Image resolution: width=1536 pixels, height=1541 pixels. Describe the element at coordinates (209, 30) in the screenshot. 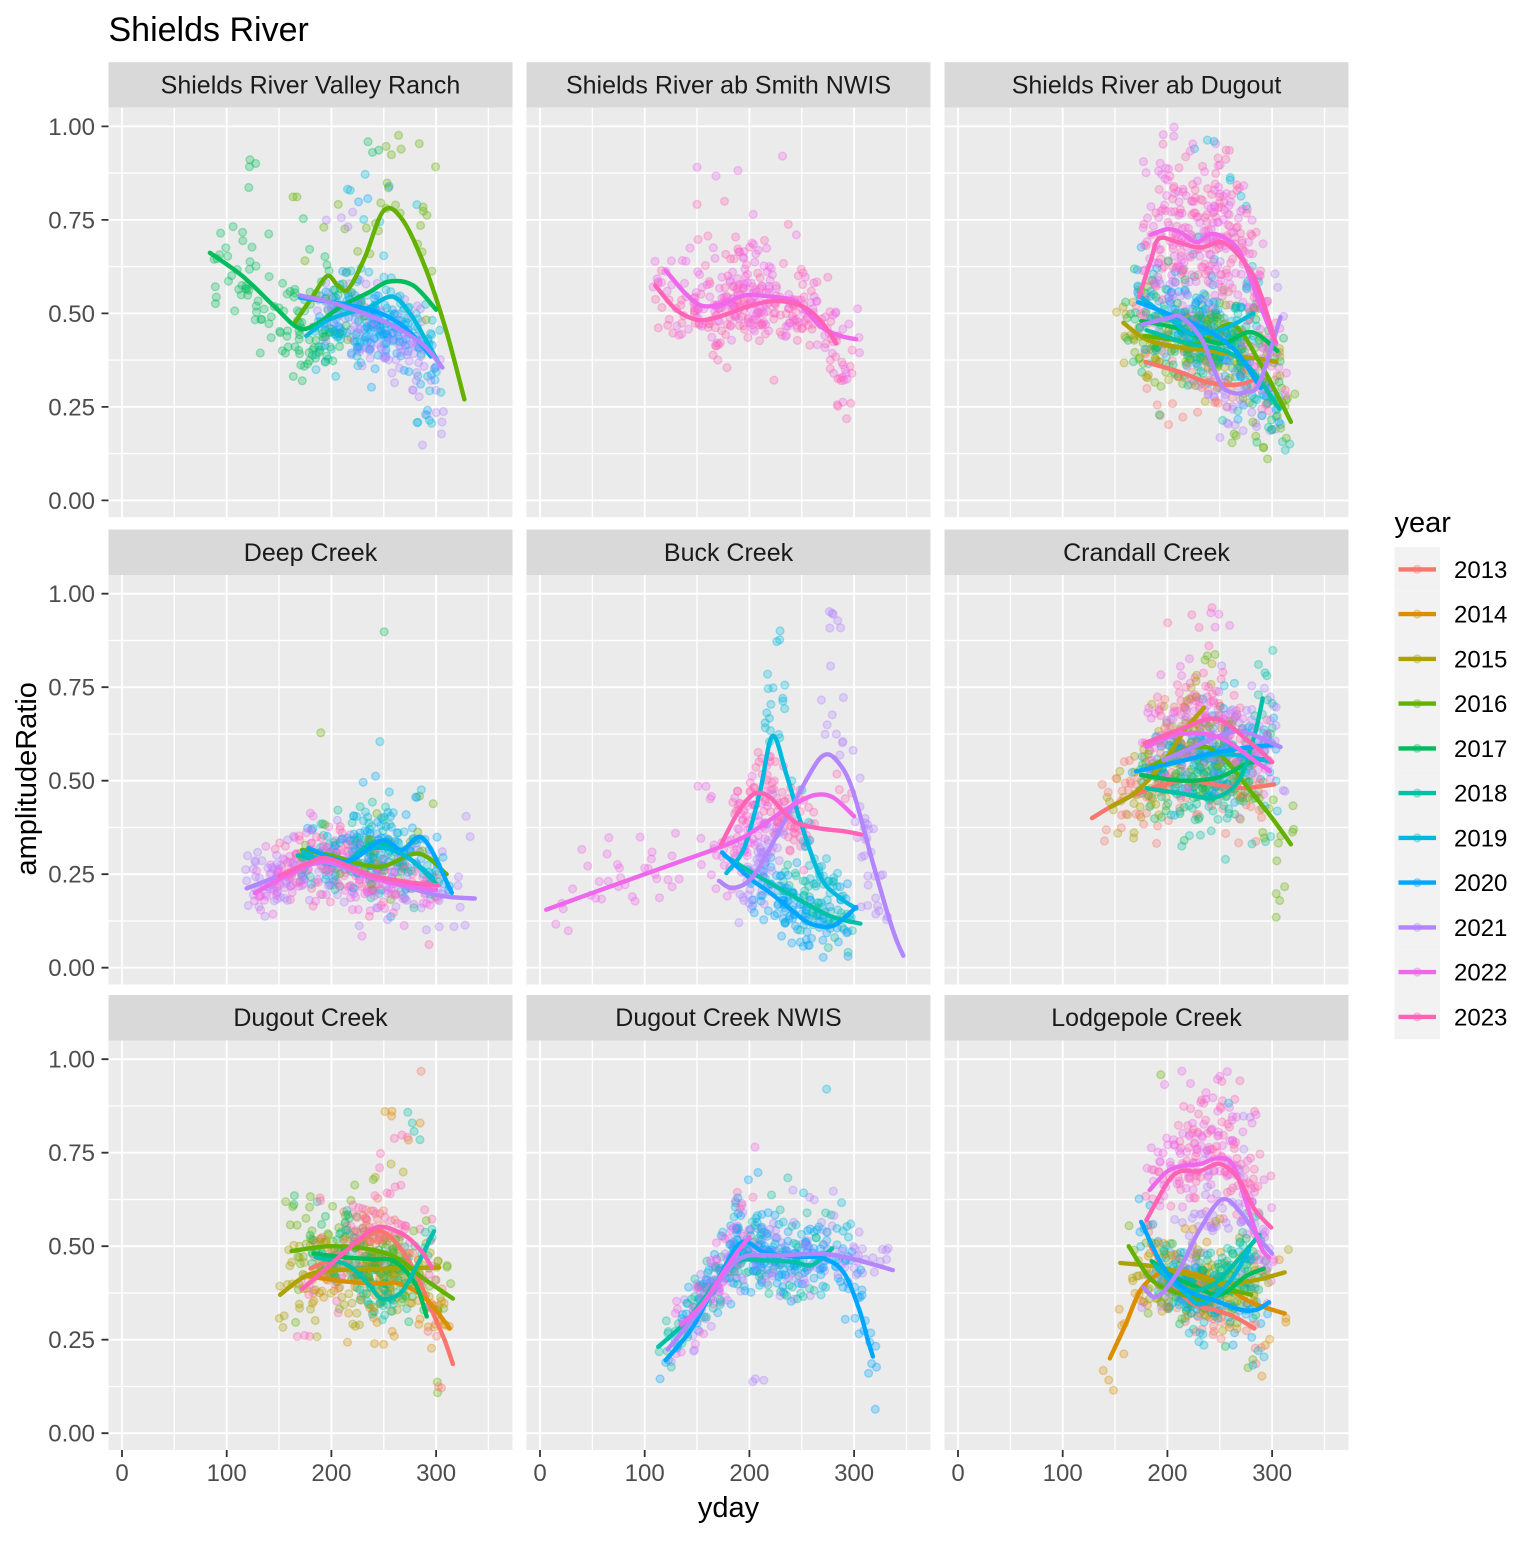

I see `svg-text: Shields River` at that location.